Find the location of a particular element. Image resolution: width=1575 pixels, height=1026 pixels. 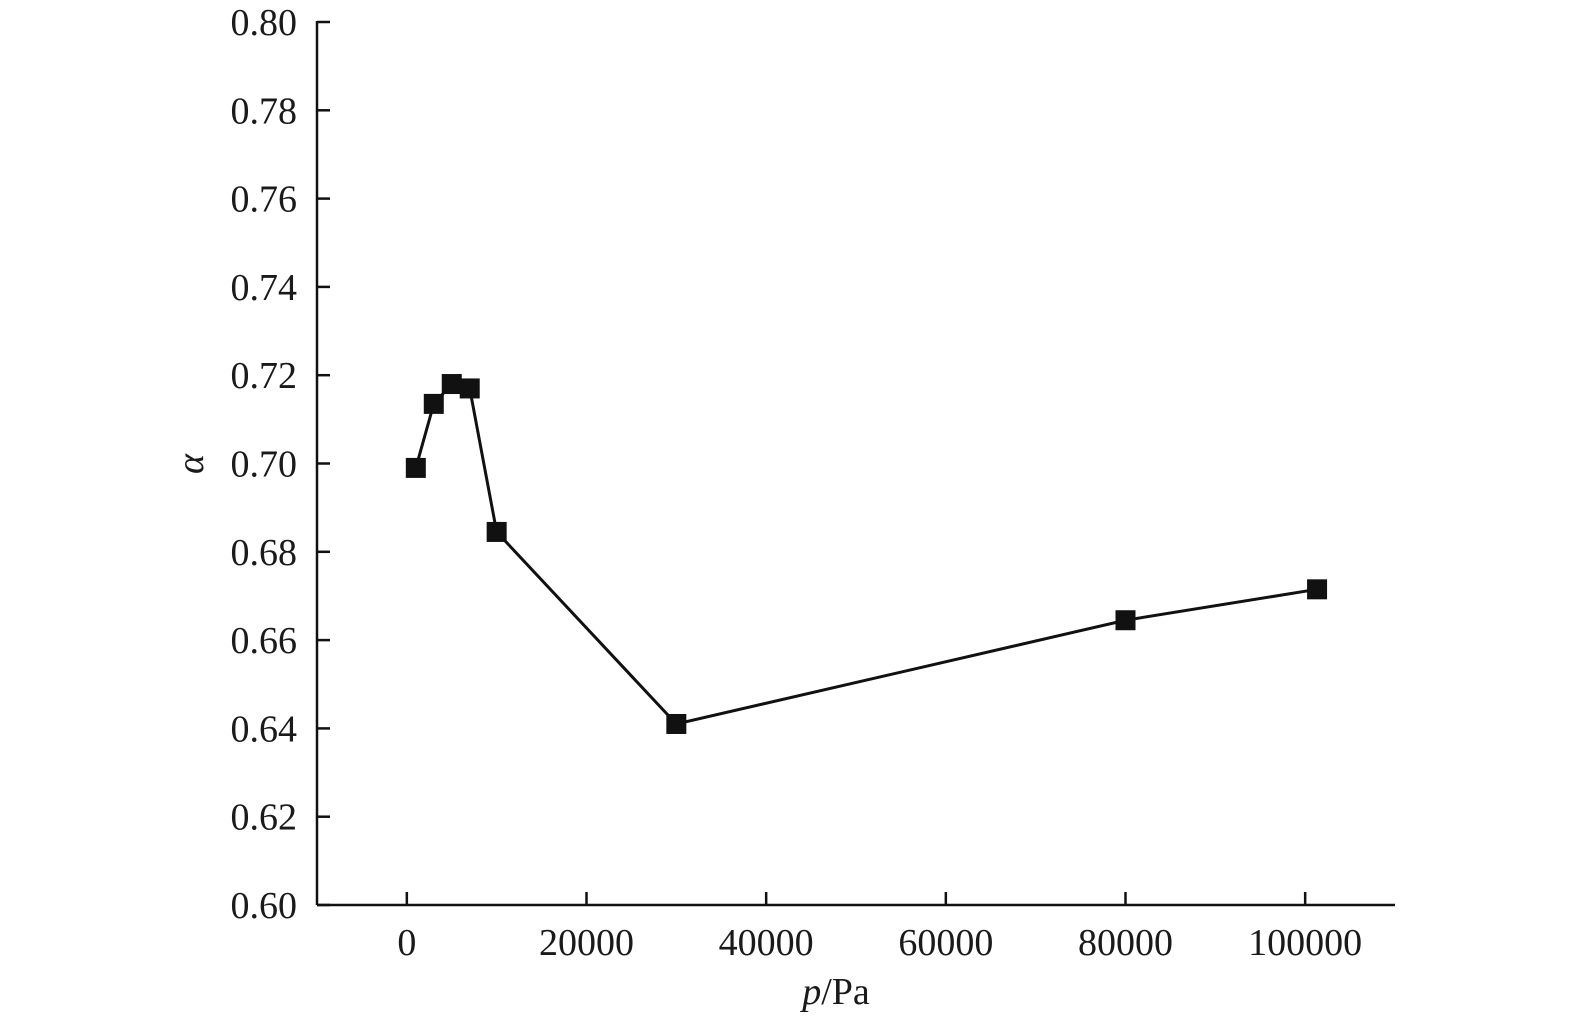

y-tick-label: 0.68 is located at coordinates (264, 553).